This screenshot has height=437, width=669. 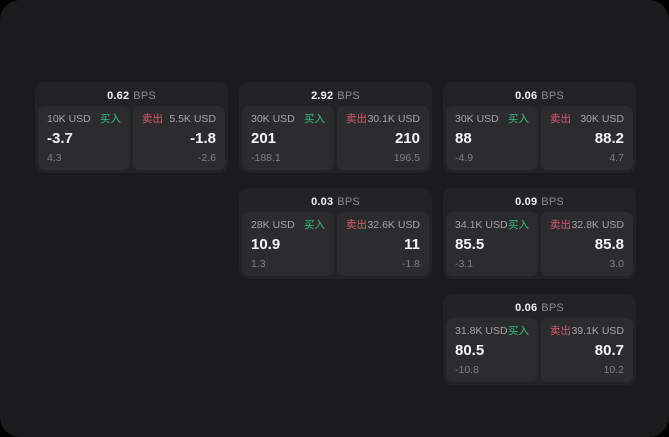 What do you see at coordinates (597, 331) in the screenshot?
I see `sell-amount: 39.1K USD` at bounding box center [597, 331].